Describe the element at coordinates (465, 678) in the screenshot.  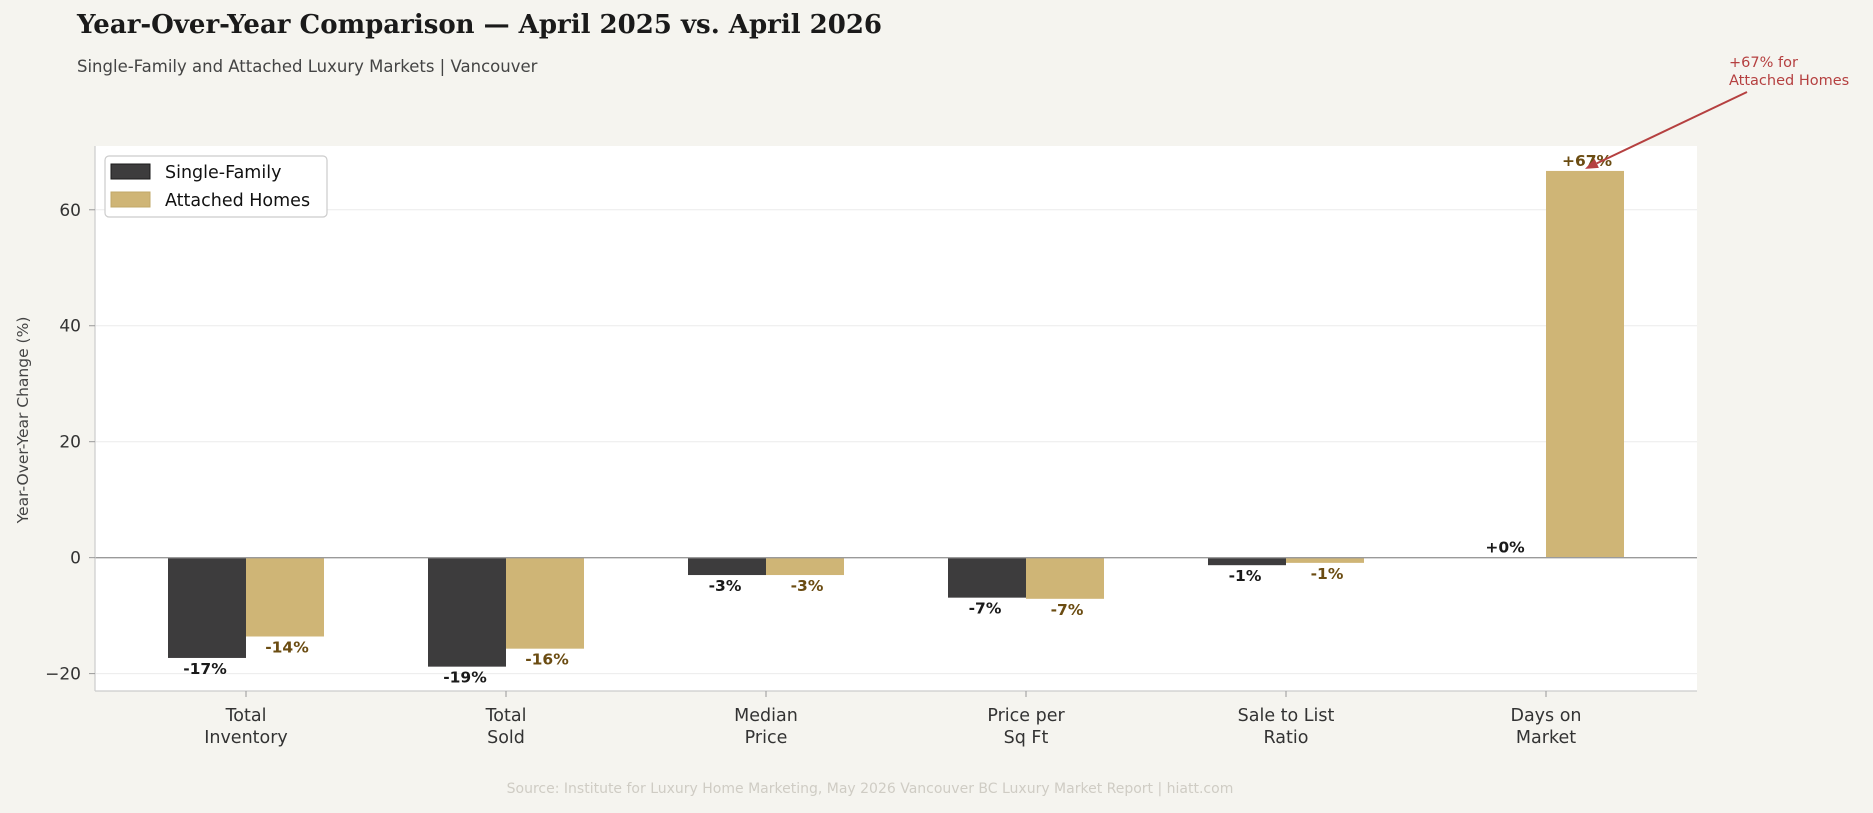
I see `value-label: -19%` at that location.